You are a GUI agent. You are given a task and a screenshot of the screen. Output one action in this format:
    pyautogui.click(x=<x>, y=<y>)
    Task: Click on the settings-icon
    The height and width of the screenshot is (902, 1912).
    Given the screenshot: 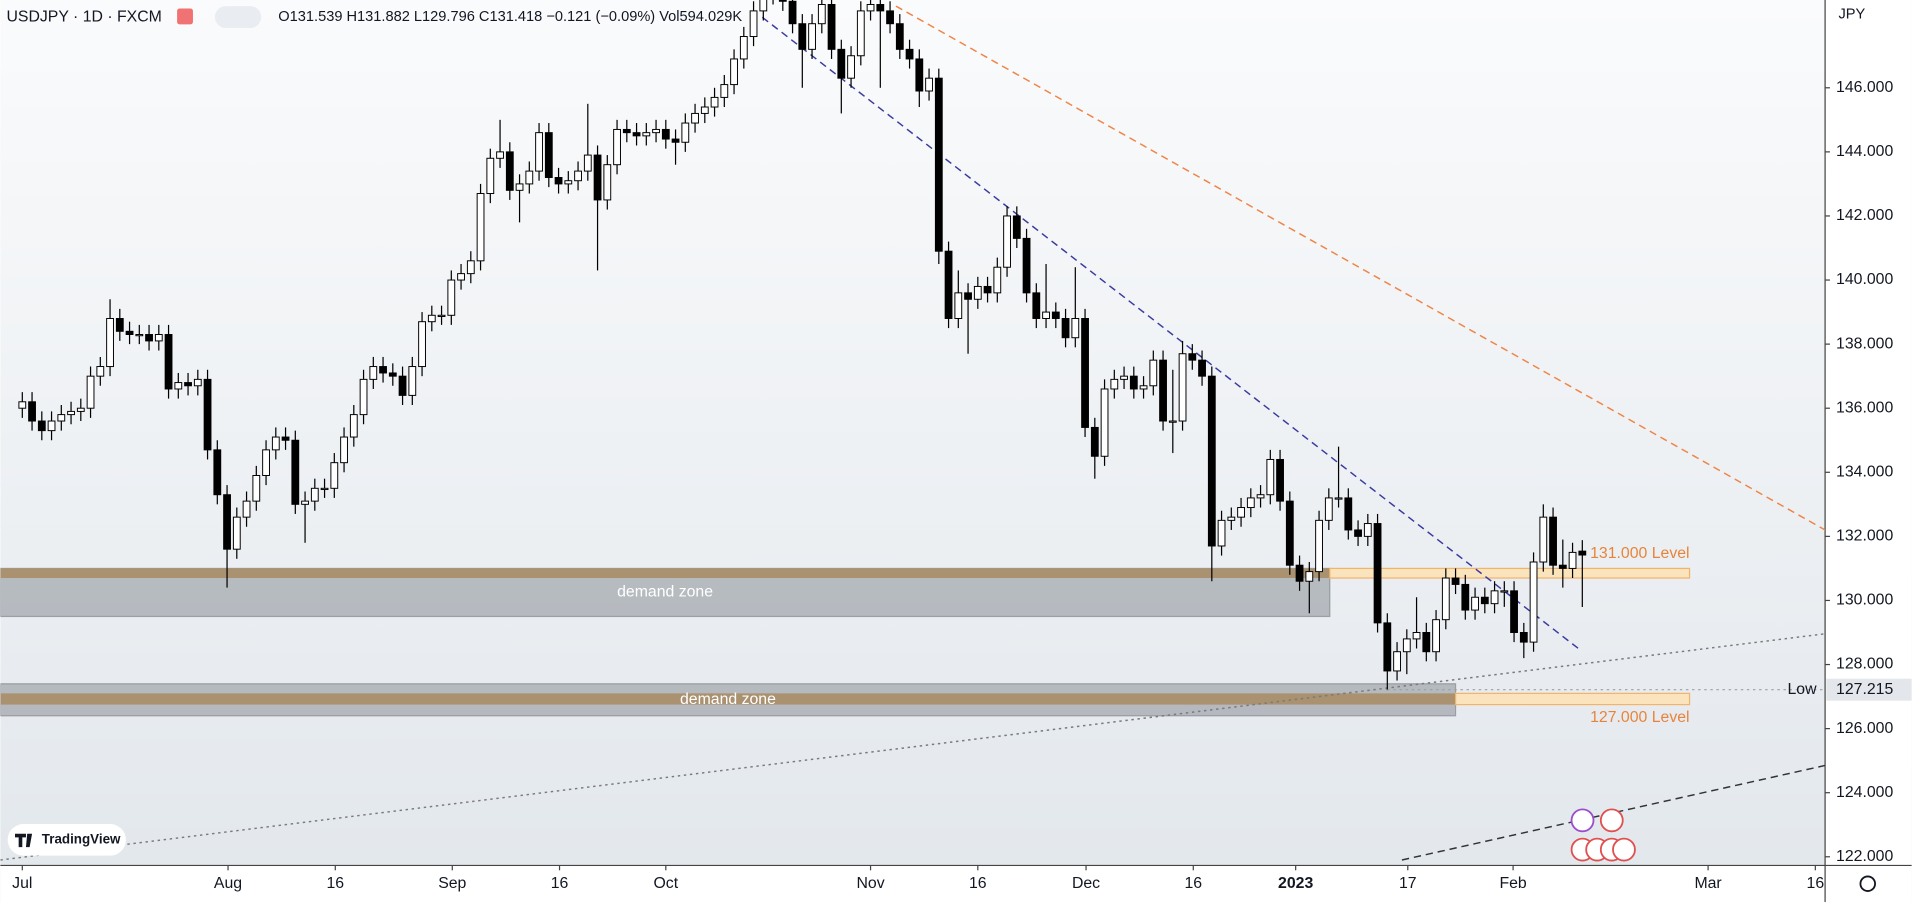 What is the action you would take?
    pyautogui.click(x=1867, y=883)
    